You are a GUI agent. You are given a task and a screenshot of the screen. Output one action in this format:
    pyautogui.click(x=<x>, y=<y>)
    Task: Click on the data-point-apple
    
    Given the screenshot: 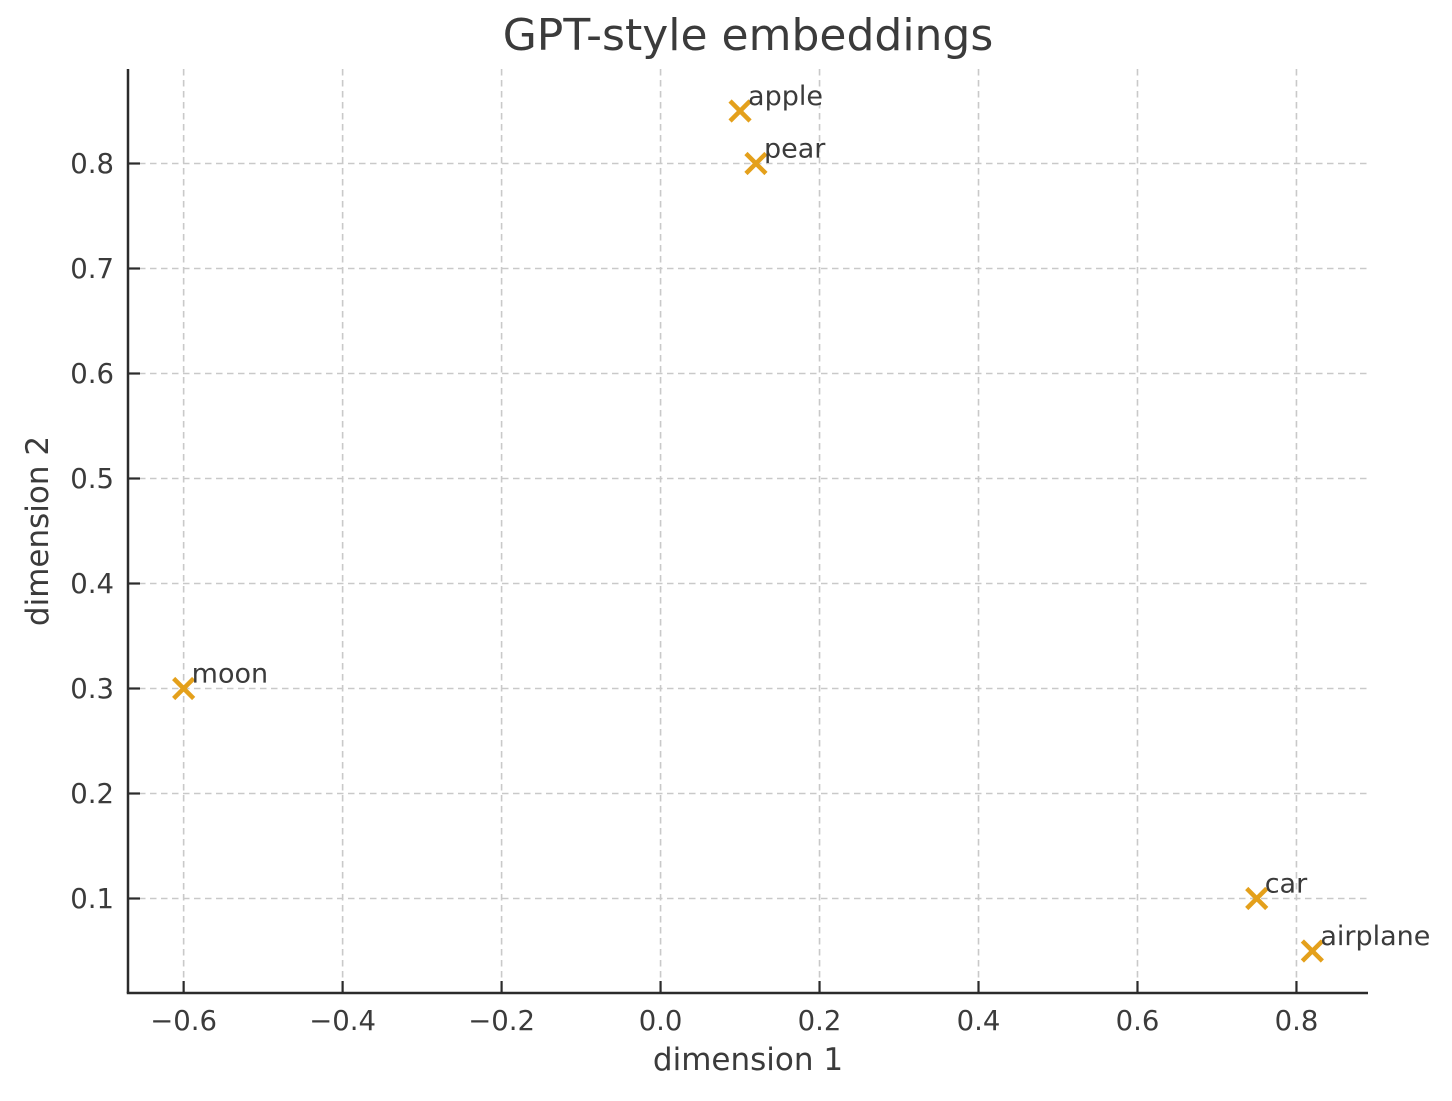 What is the action you would take?
    pyautogui.click(x=740, y=111)
    